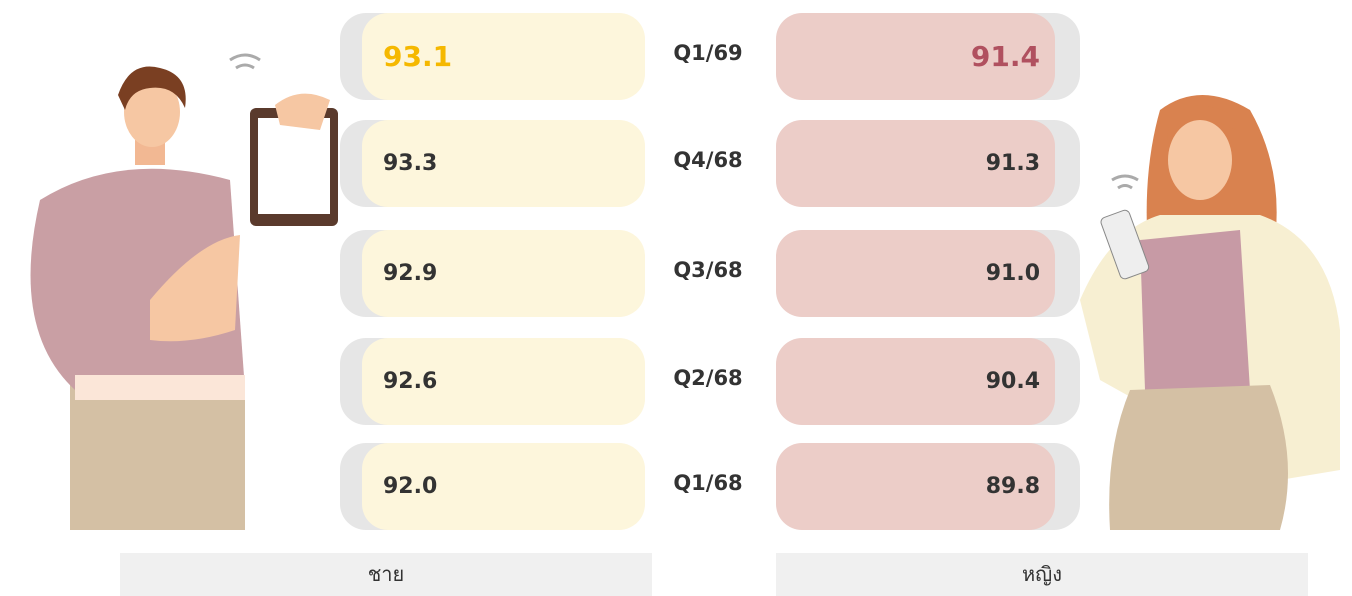 Image resolution: width=1352 pixels, height=596 pixels. Describe the element at coordinates (1210, 312) in the screenshot. I see `woman-illustration` at that location.